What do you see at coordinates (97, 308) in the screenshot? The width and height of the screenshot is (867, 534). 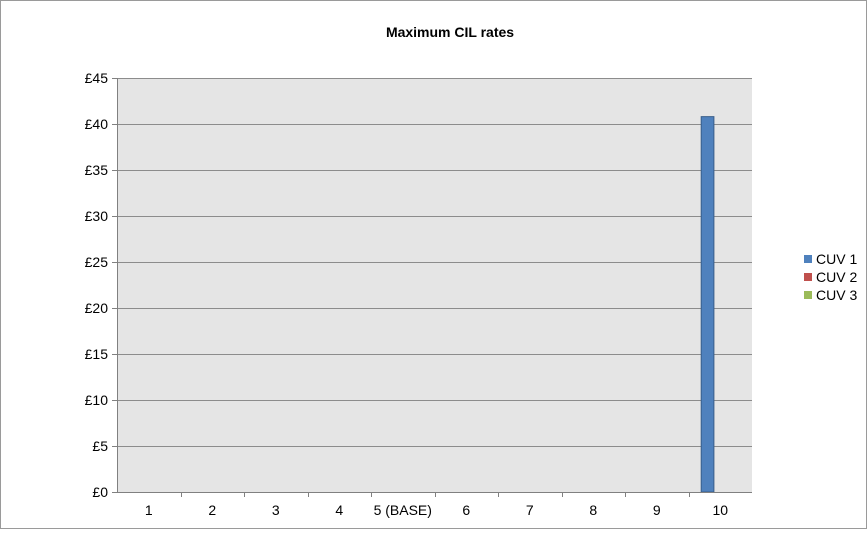 I see `y-tick-label: £20` at bounding box center [97, 308].